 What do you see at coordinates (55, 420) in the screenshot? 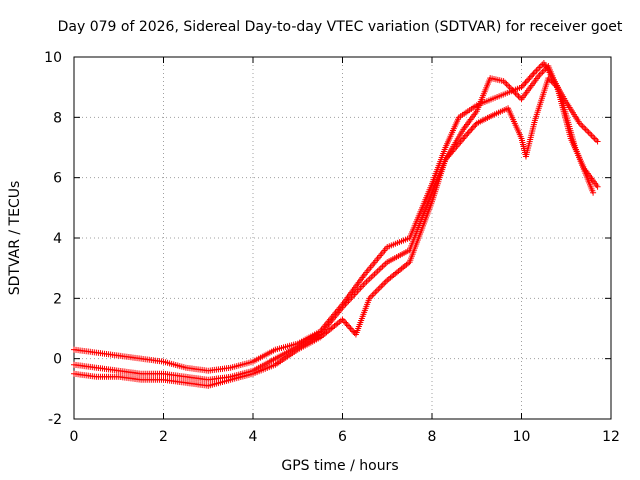
I see `y-tick-label: -2` at bounding box center [55, 420].